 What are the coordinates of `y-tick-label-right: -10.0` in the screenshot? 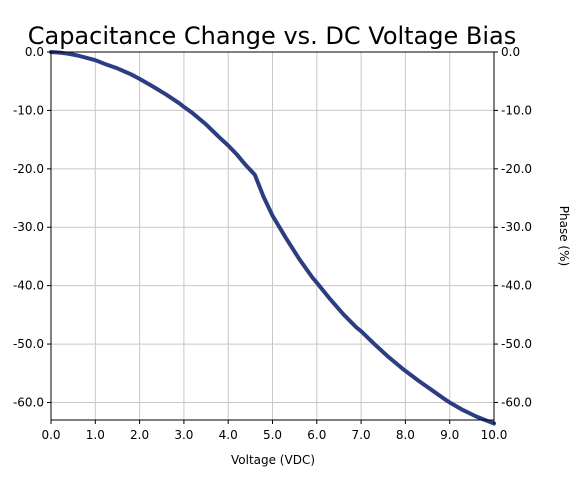 It's located at (516, 110).